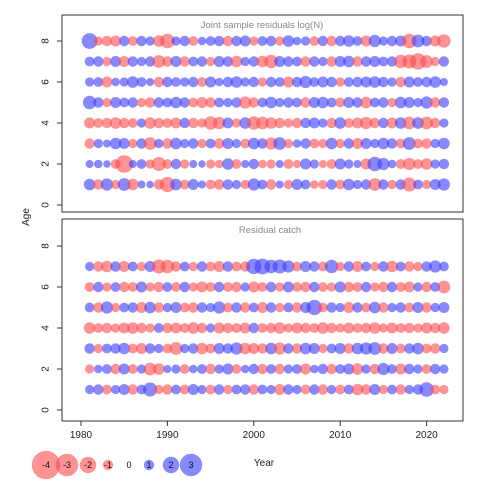 This screenshot has height=480, width=480. Describe the element at coordinates (133, 184) in the screenshot. I see `bubble-age1-1986` at that location.